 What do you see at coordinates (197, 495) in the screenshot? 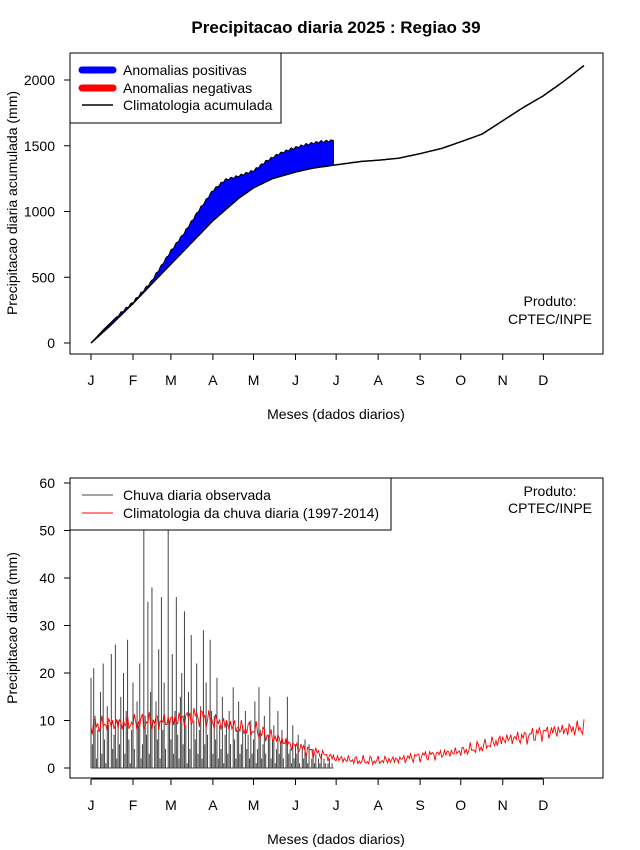
I see `legend-label-observed: Chuva diaria observada` at bounding box center [197, 495].